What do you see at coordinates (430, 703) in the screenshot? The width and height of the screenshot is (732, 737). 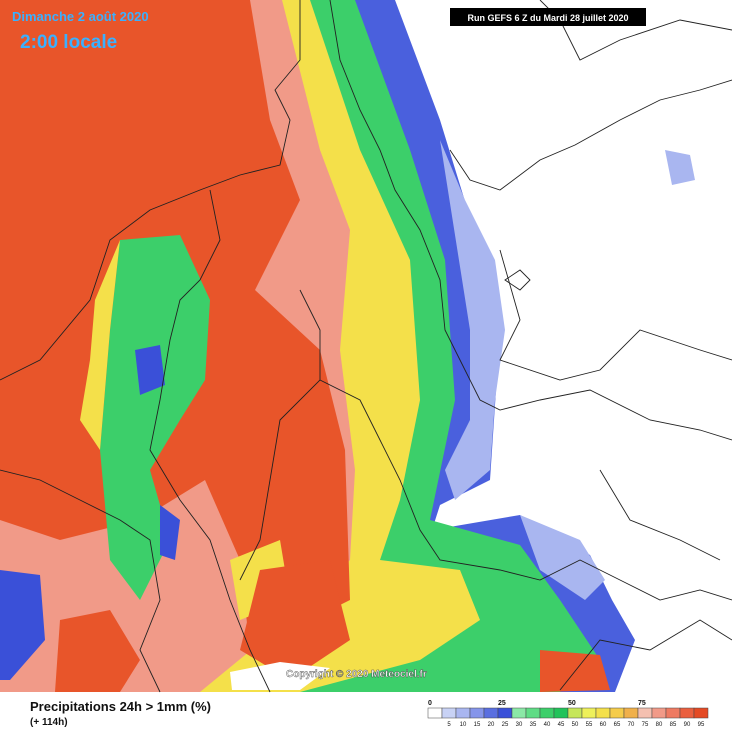 I see `scale-major-label: 0` at bounding box center [430, 703].